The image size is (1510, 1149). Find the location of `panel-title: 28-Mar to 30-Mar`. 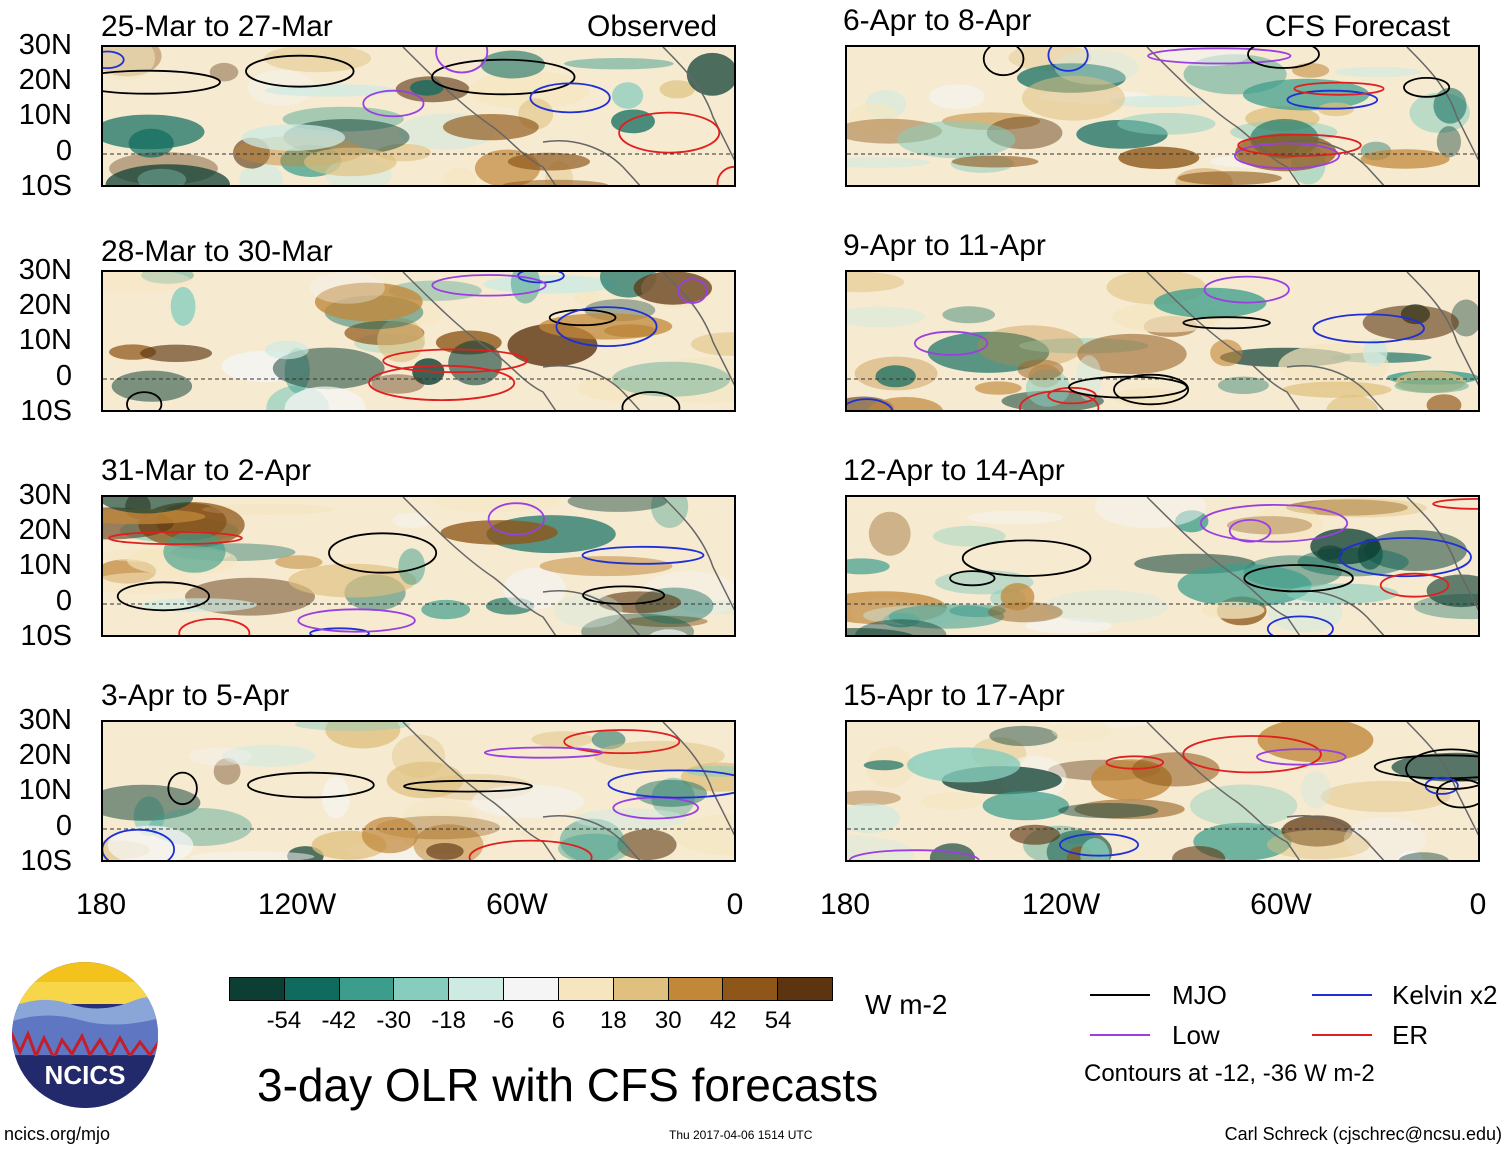

panel-title: 28-Mar to 30-Mar is located at coordinates (217, 251).